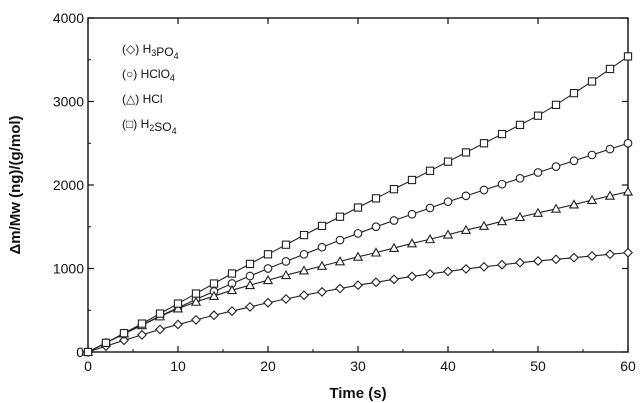 Image resolution: width=640 pixels, height=403 pixels. What do you see at coordinates (80, 352) in the screenshot?
I see `y-tick-label: 0` at bounding box center [80, 352].